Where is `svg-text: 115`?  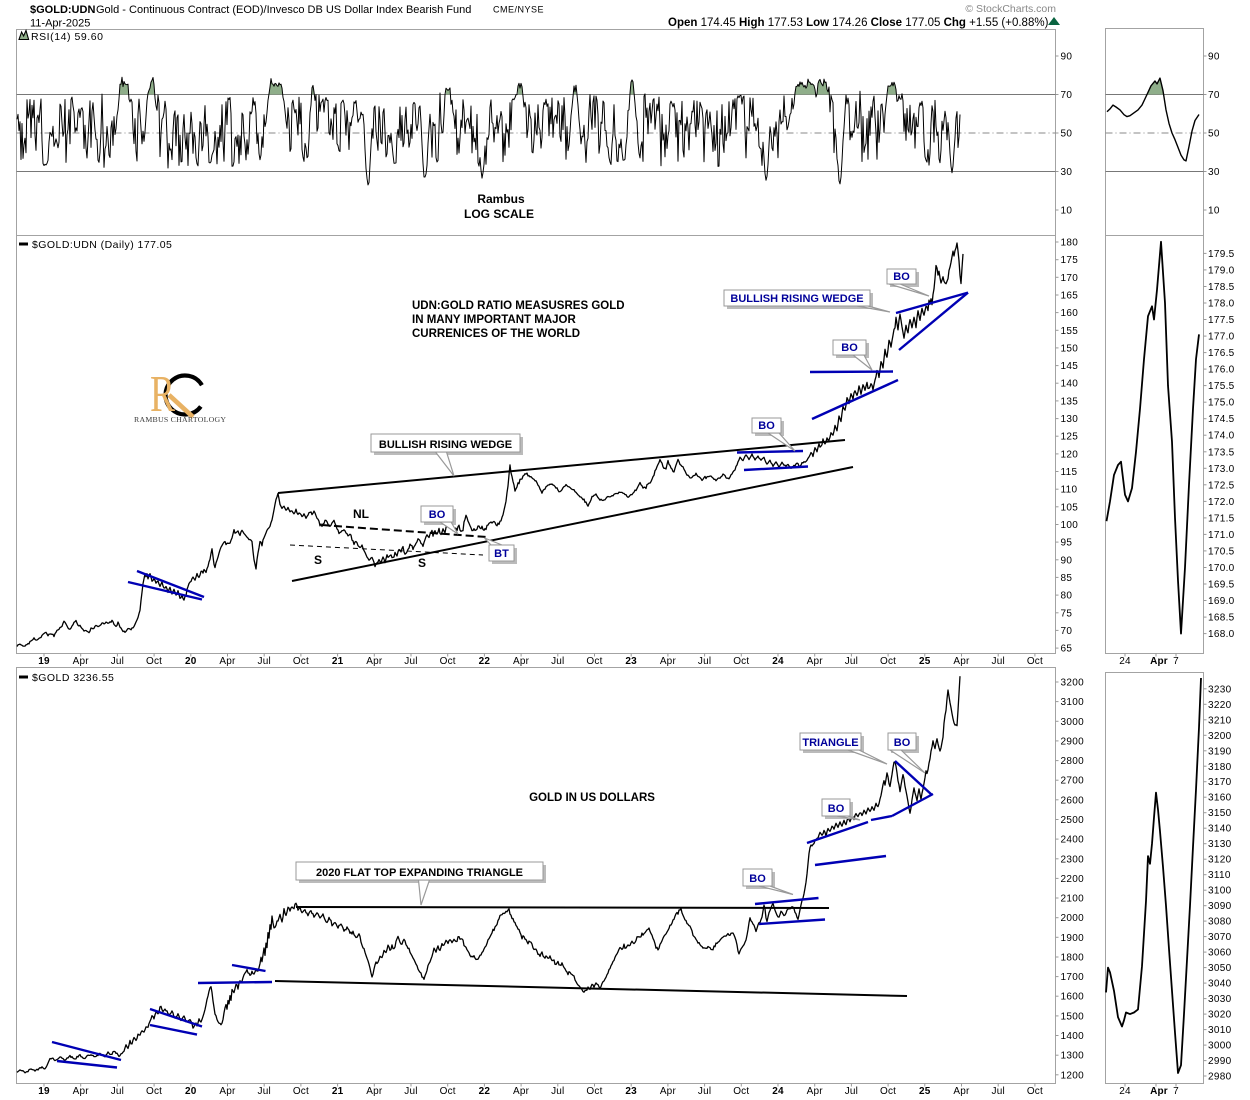
svg-text: 115 is located at coordinates (1069, 472).